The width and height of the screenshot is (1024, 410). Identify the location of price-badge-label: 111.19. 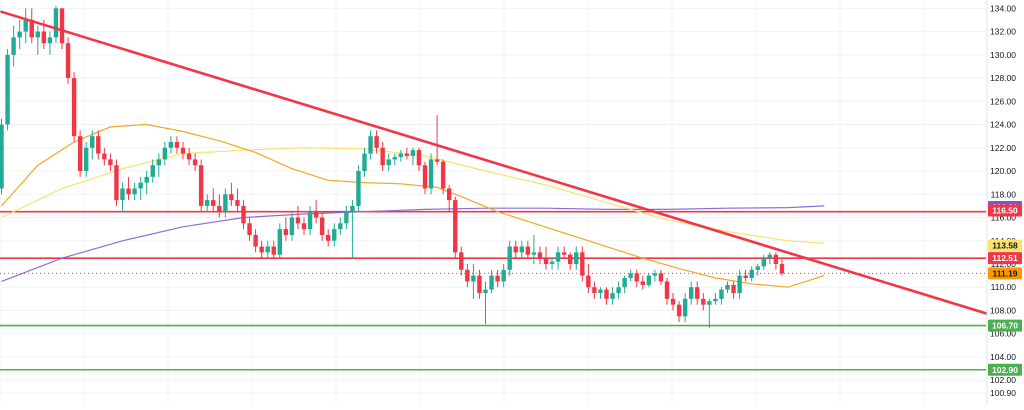
(1004, 273).